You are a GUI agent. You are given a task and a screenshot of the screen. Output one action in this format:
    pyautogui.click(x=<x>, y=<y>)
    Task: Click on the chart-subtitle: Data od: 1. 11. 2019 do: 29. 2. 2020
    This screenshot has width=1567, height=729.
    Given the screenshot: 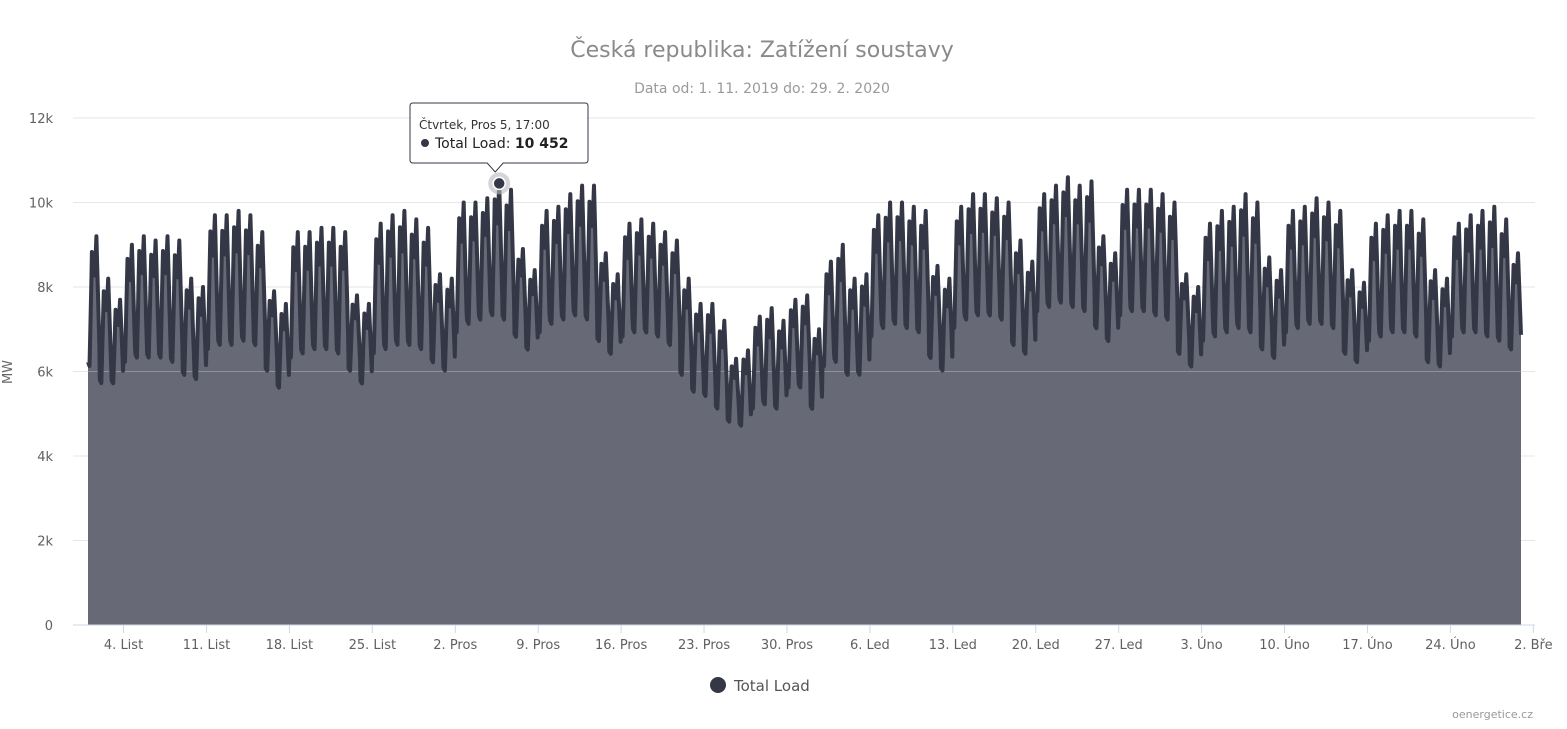 What is the action you would take?
    pyautogui.click(x=762, y=89)
    